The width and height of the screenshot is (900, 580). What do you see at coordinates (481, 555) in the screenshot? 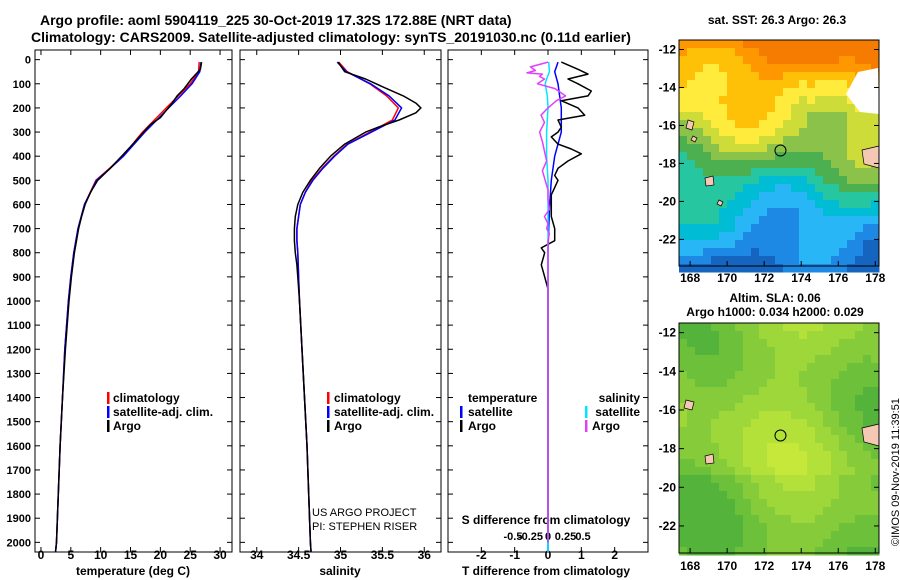
I see `x-tick-label: -2` at bounding box center [481, 555].